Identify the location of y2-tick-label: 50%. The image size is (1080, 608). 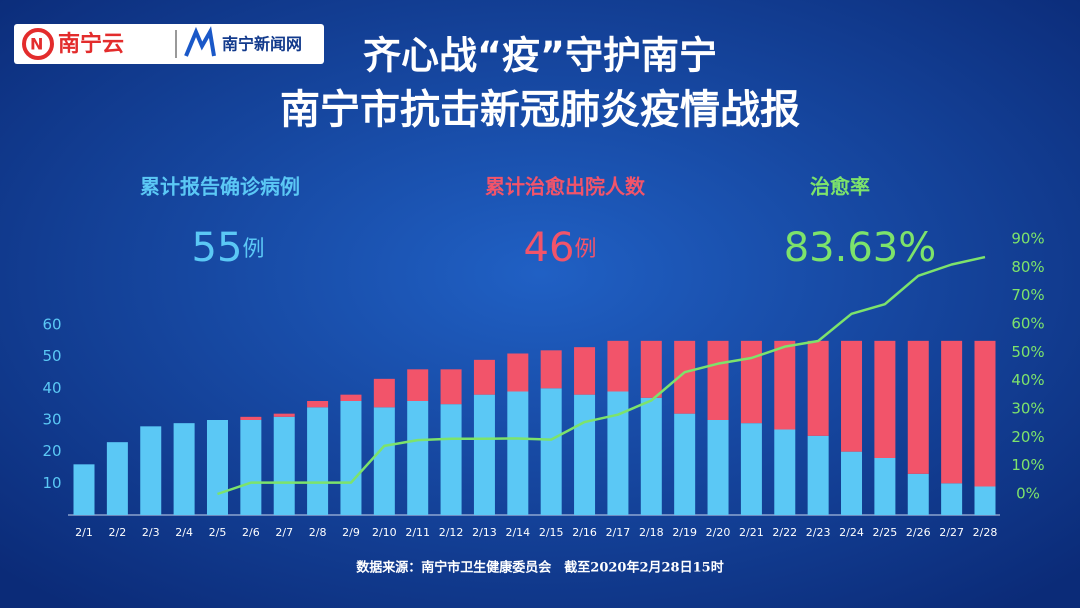
(1027, 352).